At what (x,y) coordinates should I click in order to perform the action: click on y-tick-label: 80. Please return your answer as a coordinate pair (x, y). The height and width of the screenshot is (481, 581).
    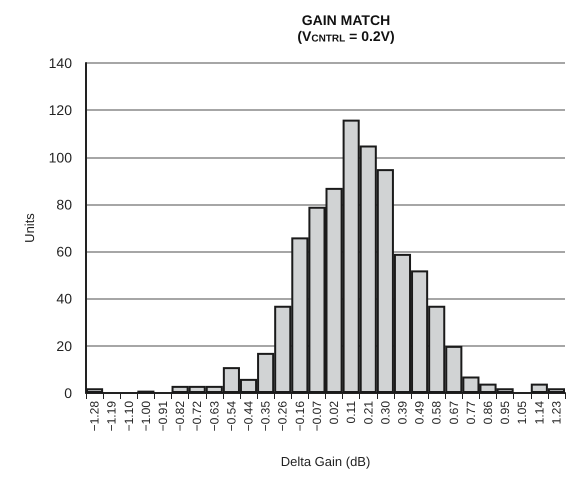
    Looking at the image, I should click on (64, 204).